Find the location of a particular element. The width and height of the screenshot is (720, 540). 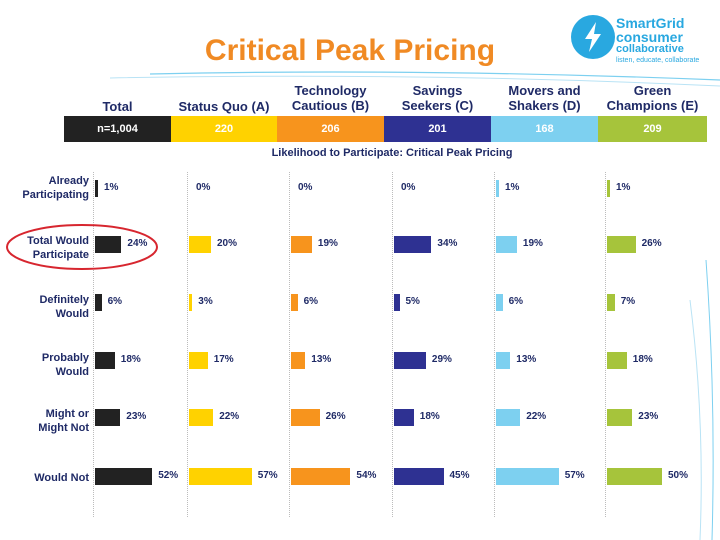

logo-text-line3: collaborative is located at coordinates (650, 49).